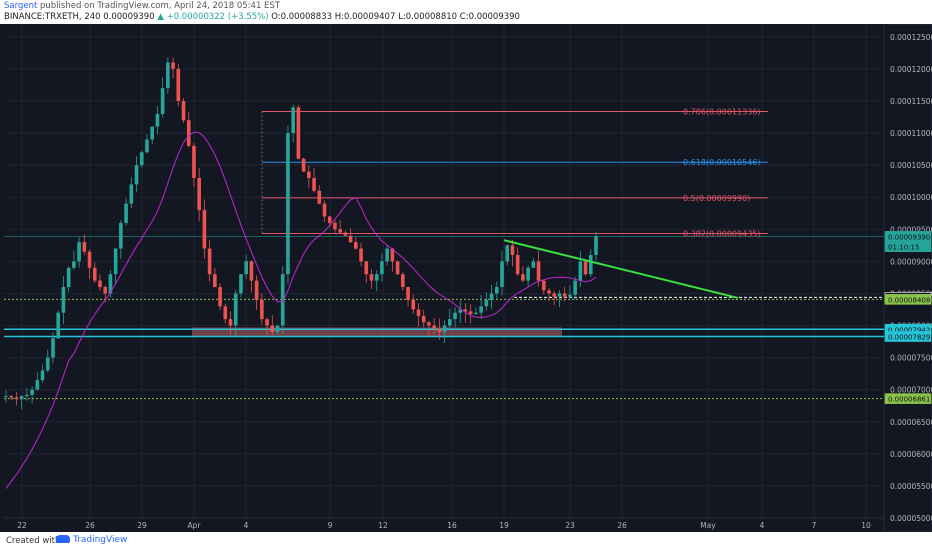 Image resolution: width=932 pixels, height=550 pixels. What do you see at coordinates (866, 525) in the screenshot?
I see `x-tick-label: 10` at bounding box center [866, 525].